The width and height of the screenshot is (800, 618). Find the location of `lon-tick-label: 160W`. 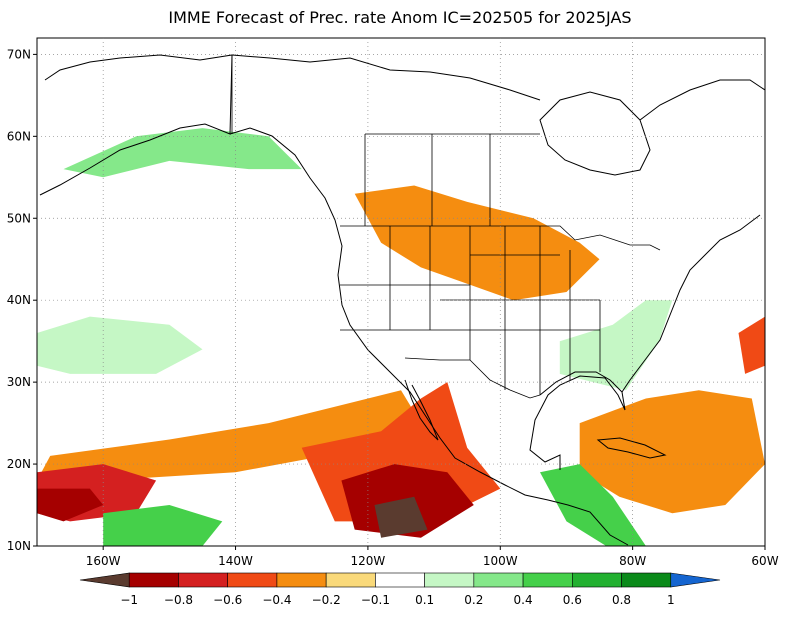

lon-tick-label: 160W is located at coordinates (103, 561).